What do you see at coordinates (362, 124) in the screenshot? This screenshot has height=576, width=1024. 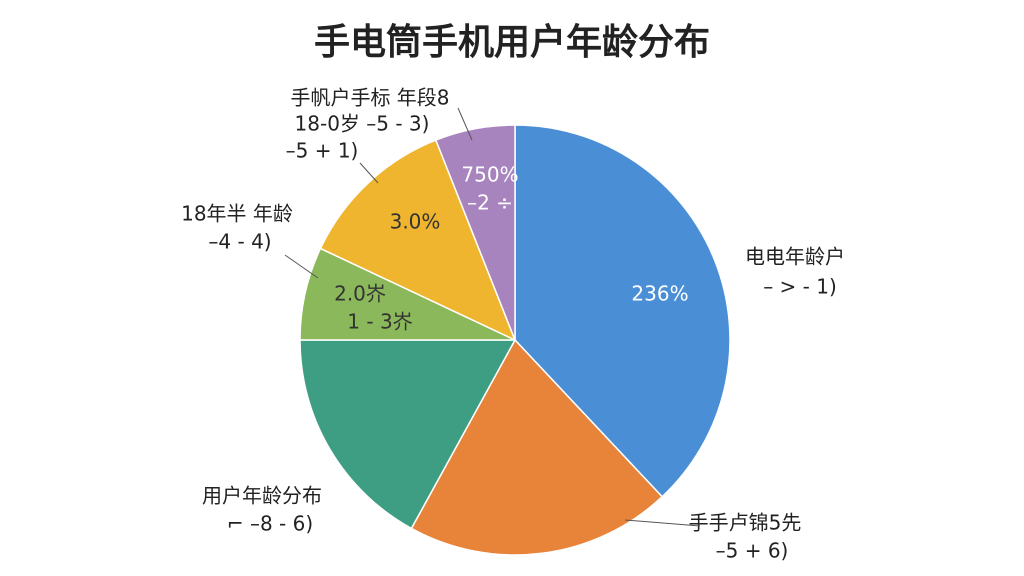 I see `slice-label: 18-0岁 –5 - 3)` at bounding box center [362, 124].